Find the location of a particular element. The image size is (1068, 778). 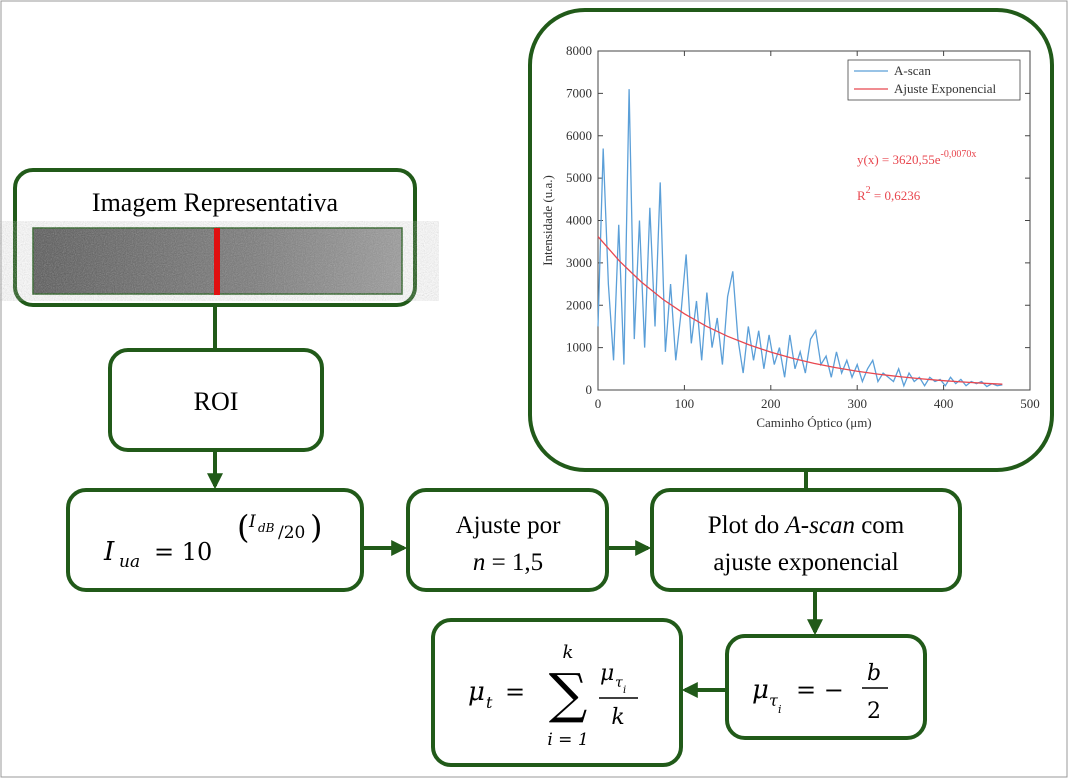

intensity-formula: I ua = 10 I dB /20 is located at coordinates (204, 542).